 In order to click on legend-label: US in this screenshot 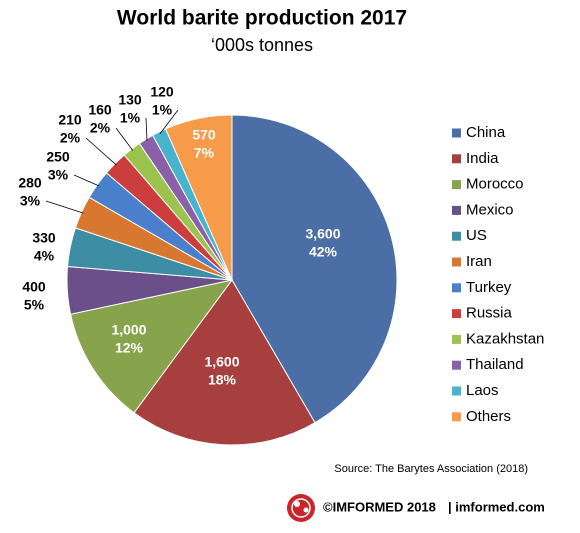, I will do `click(476, 235)`.